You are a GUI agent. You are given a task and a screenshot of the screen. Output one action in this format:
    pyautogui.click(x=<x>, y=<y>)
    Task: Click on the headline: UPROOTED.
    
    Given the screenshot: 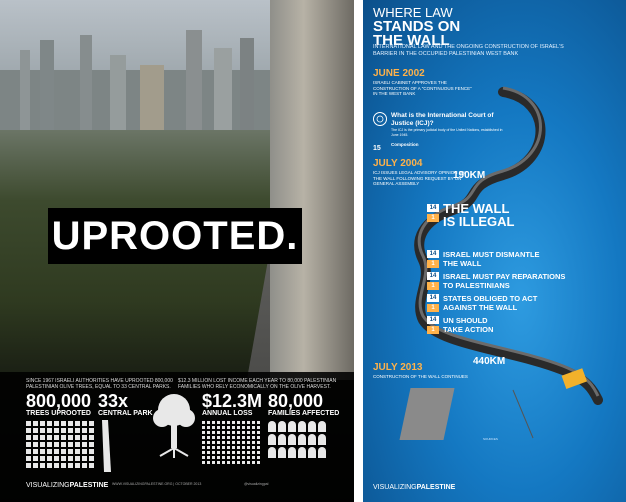 What is the action you would take?
    pyautogui.click(x=175, y=236)
    